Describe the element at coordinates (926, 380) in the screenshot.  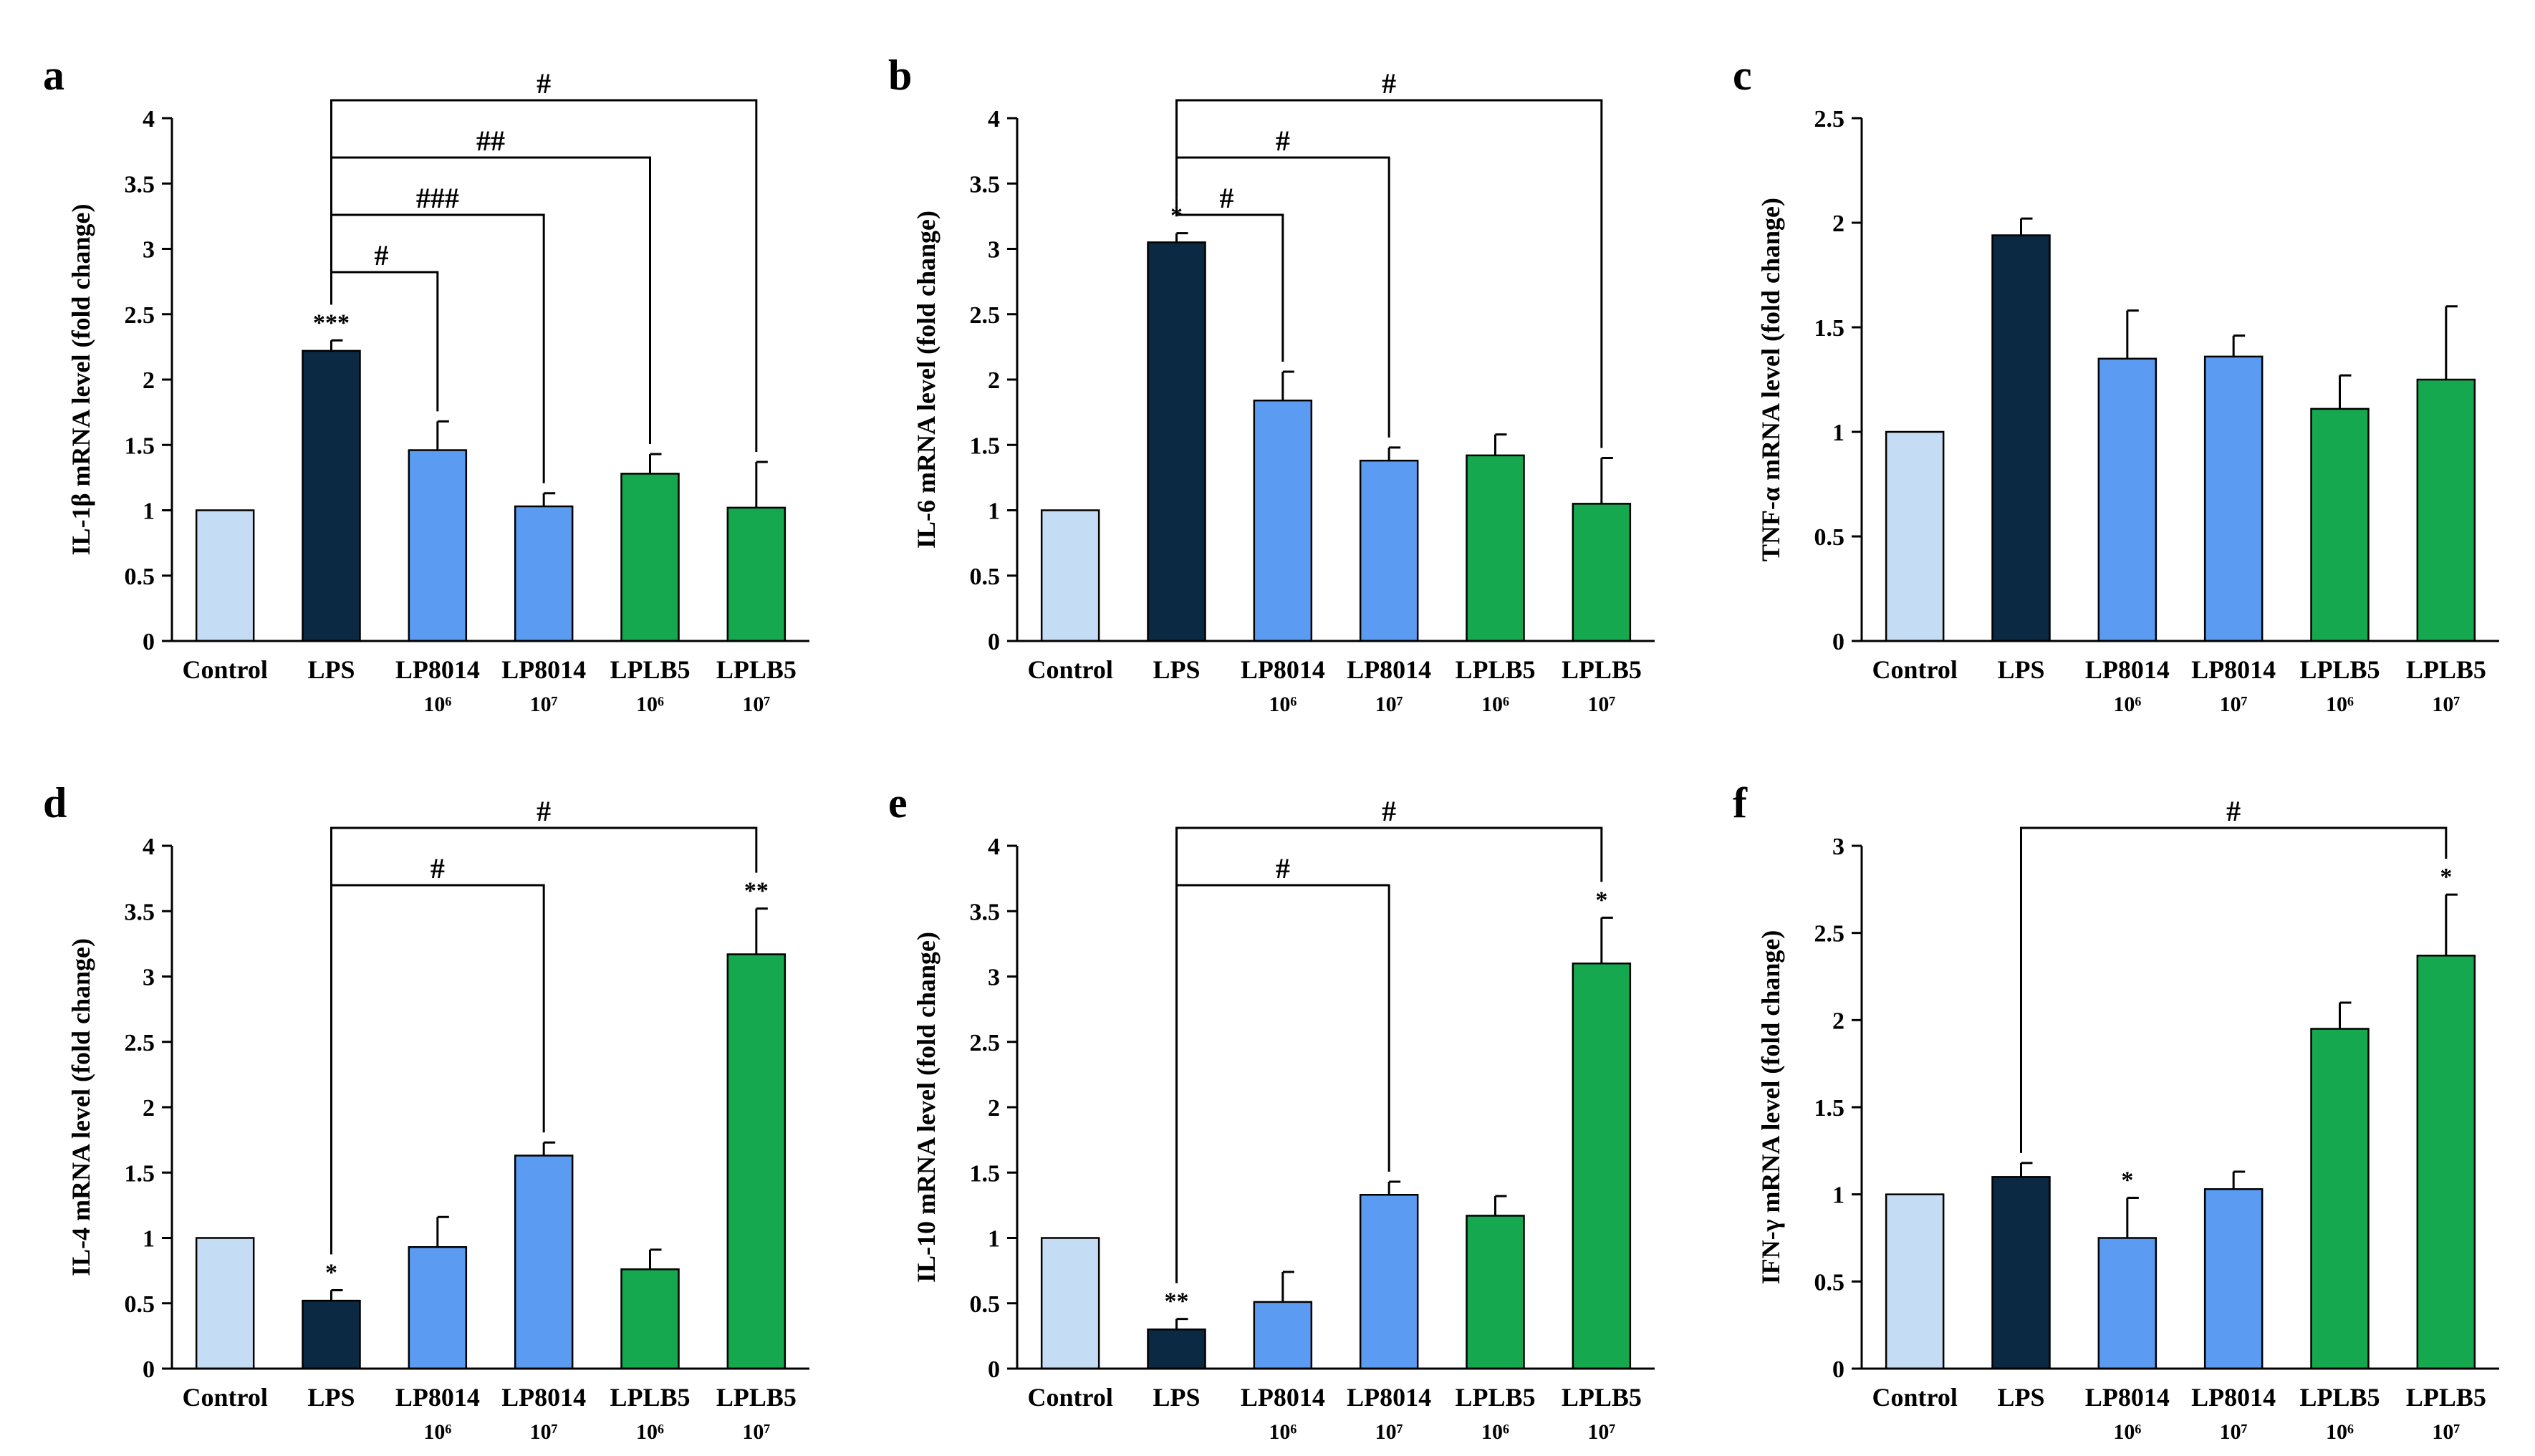
I see `y-axis-label: IL-6 mRNA level (fold change)` at that location.